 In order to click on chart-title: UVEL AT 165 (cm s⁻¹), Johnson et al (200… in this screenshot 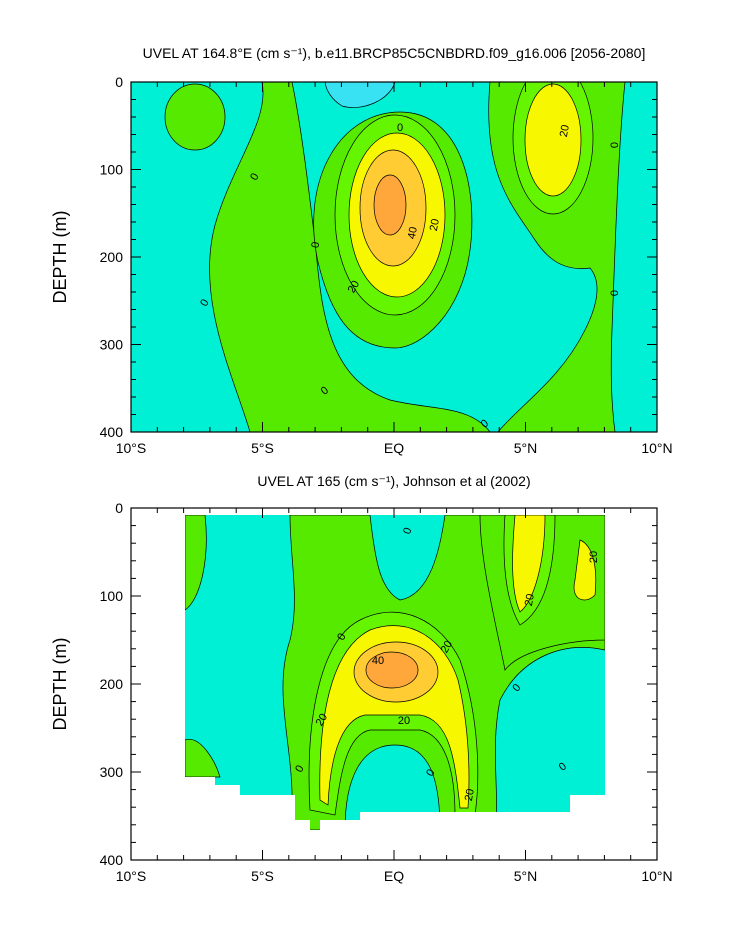, I will do `click(393, 481)`.